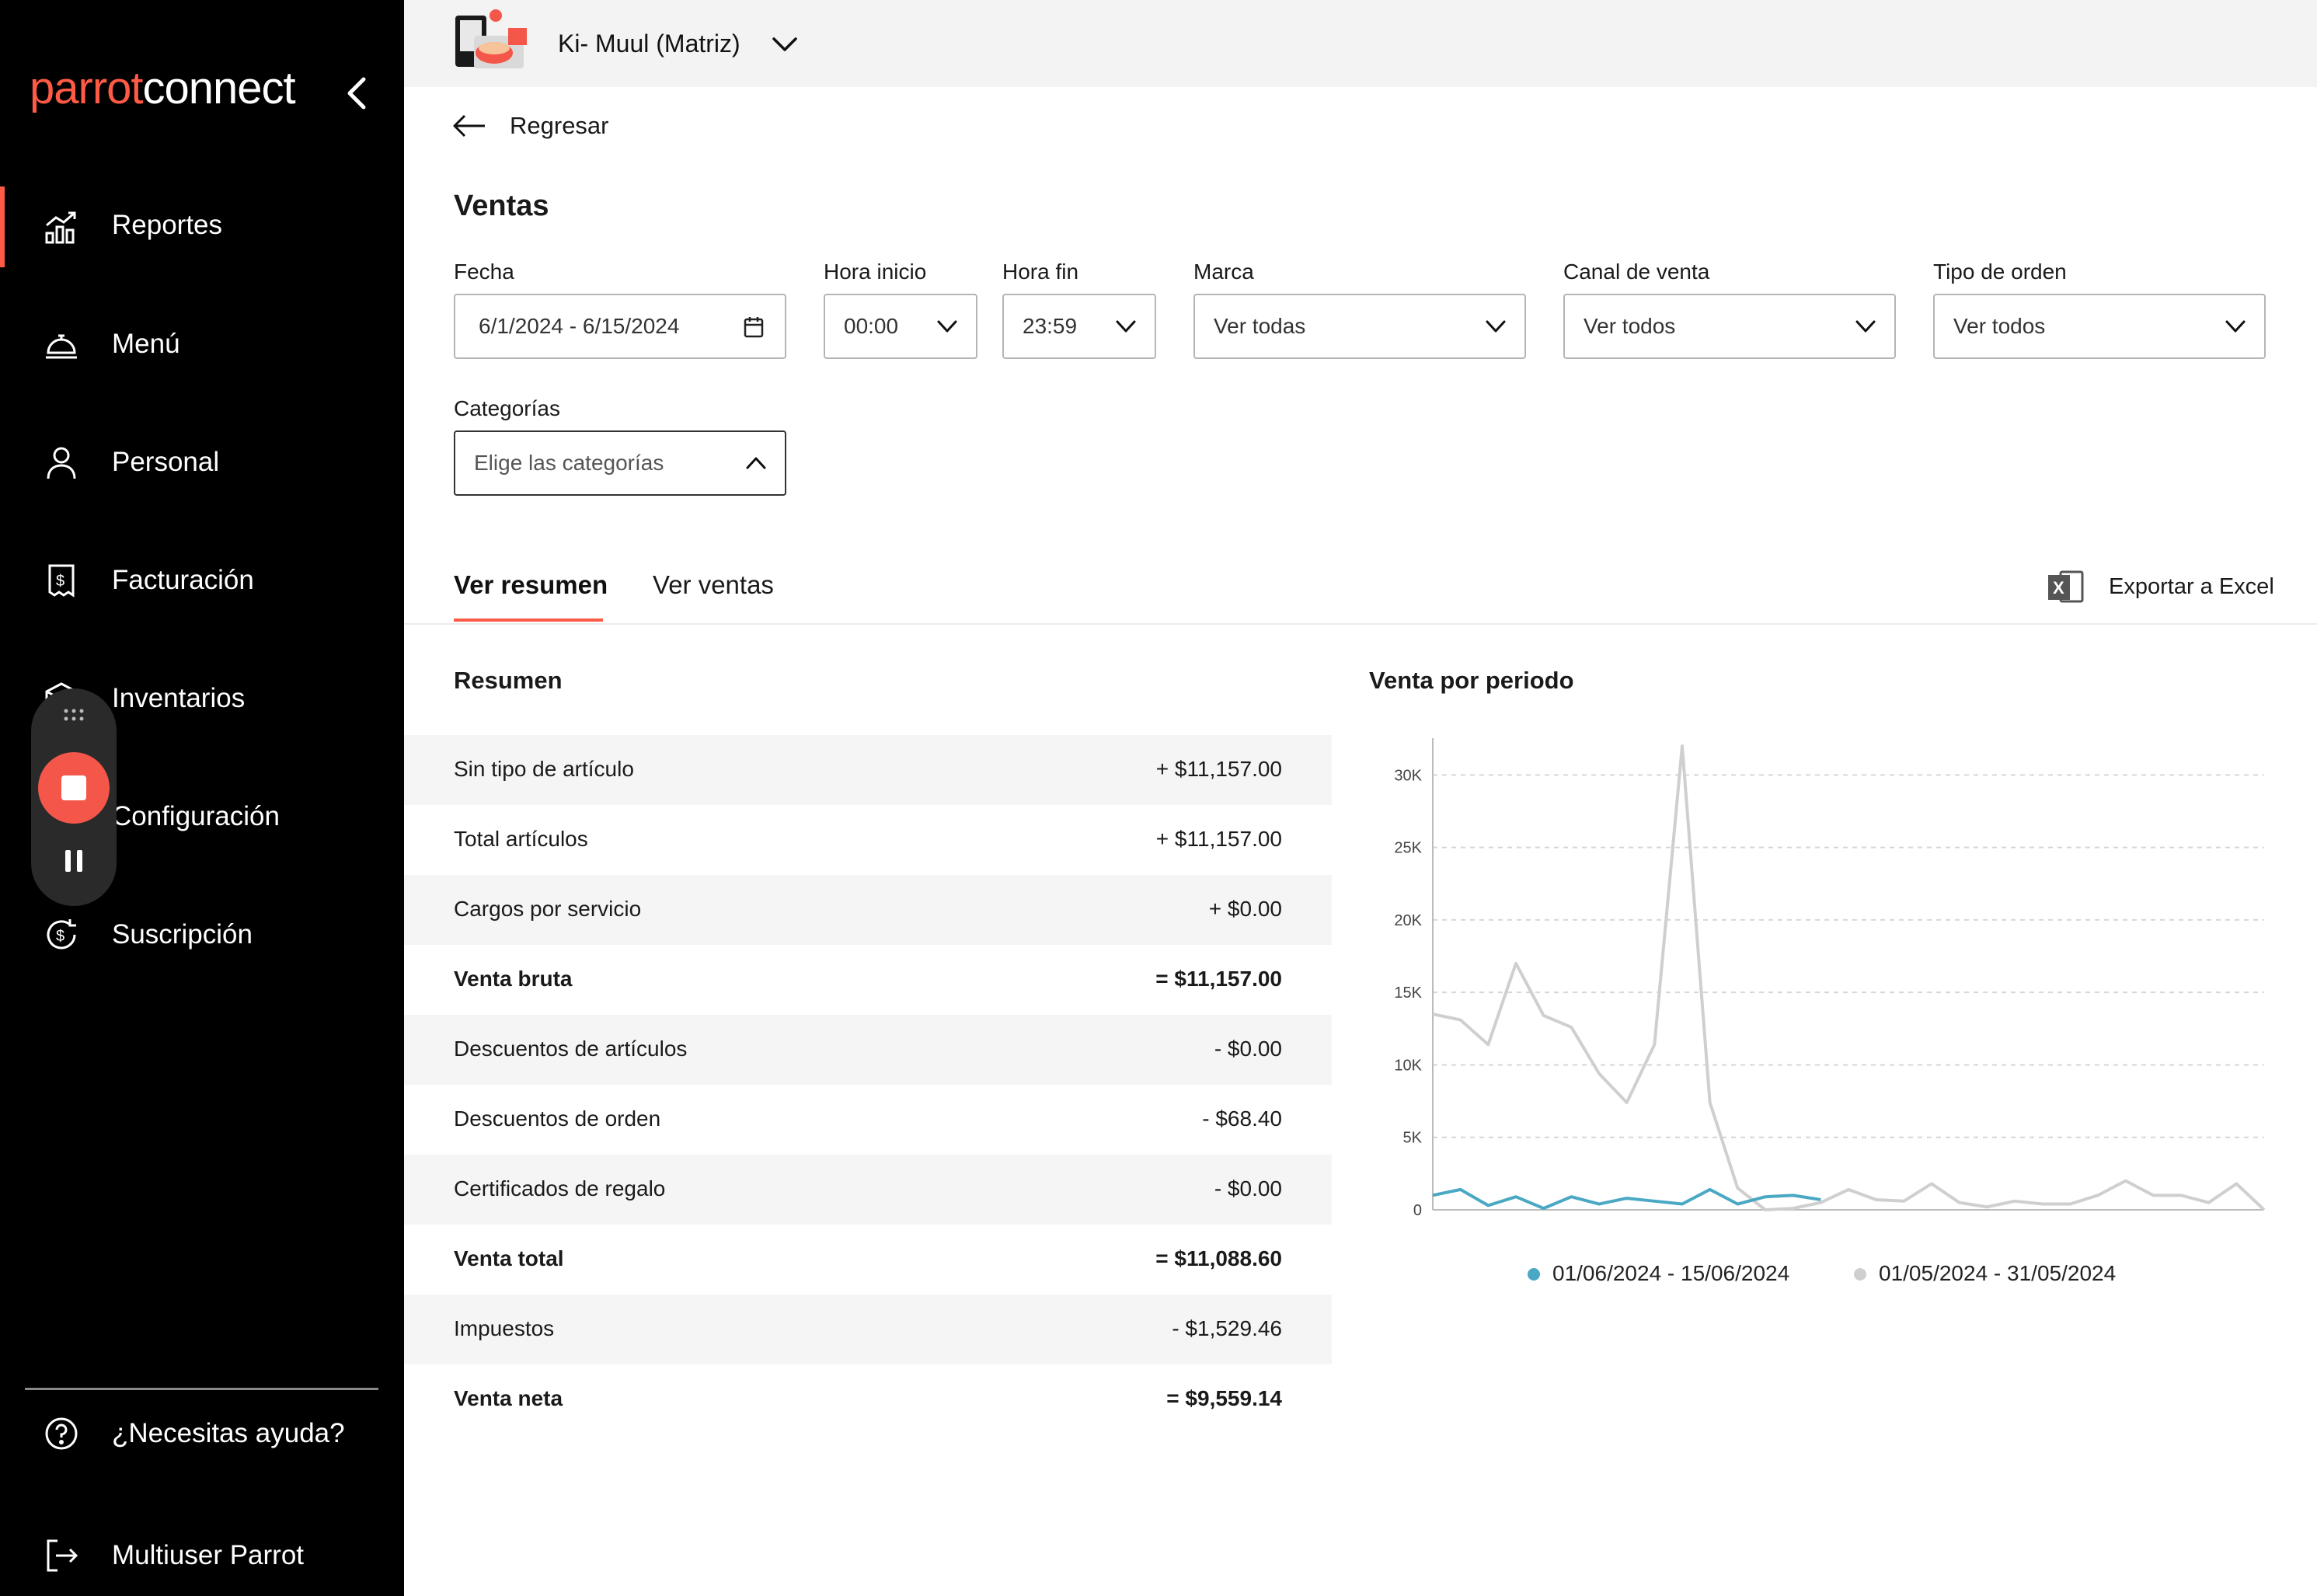 The height and width of the screenshot is (1596, 2317). I want to click on tab-ver-resumen: Ver resumen, so click(531, 584).